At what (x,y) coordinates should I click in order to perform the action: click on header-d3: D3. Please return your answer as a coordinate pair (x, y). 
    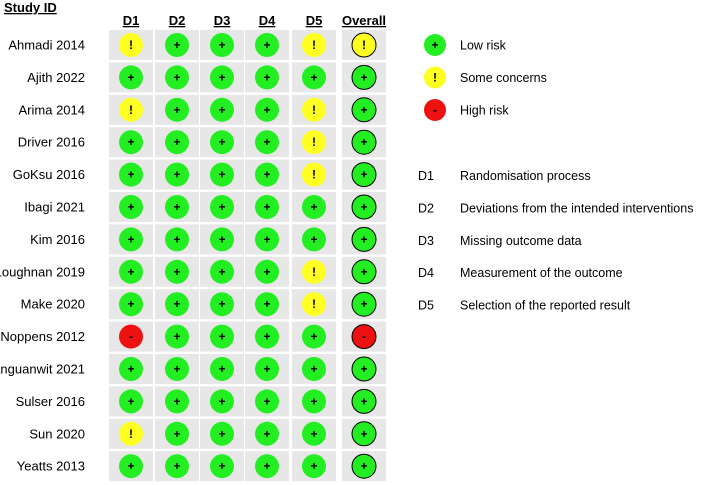
    Looking at the image, I should click on (222, 20).